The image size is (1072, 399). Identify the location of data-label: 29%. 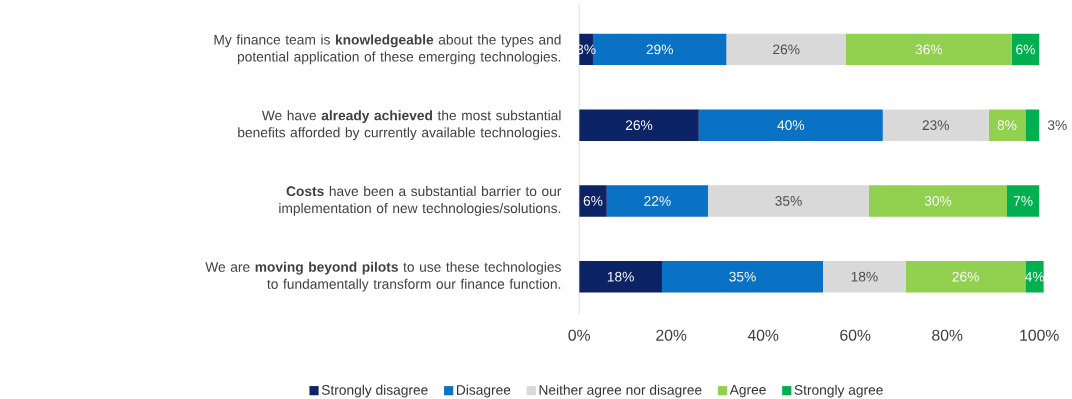
(659, 49).